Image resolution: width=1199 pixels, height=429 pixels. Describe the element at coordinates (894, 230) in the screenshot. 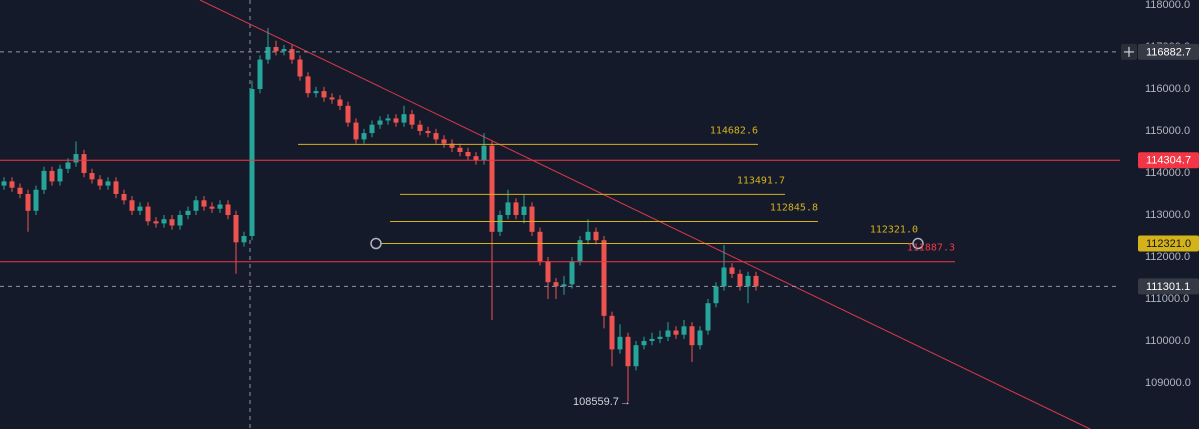

I see `level-label: 112321.0` at that location.